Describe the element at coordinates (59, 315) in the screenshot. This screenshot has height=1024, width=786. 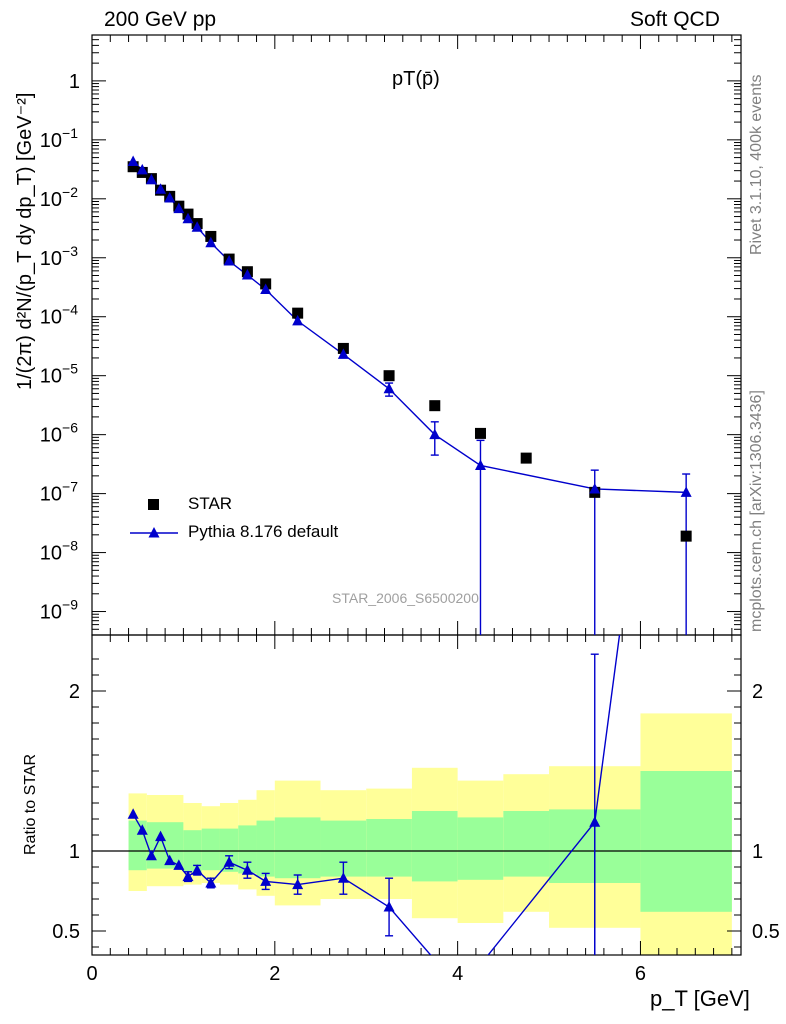
I see `main-y-tick-label: 10⁻⁴` at that location.